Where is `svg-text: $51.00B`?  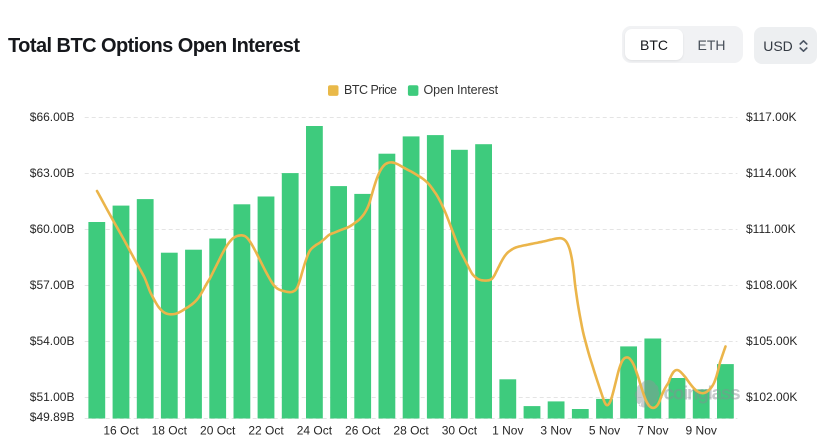 svg-text: $51.00B is located at coordinates (52, 397).